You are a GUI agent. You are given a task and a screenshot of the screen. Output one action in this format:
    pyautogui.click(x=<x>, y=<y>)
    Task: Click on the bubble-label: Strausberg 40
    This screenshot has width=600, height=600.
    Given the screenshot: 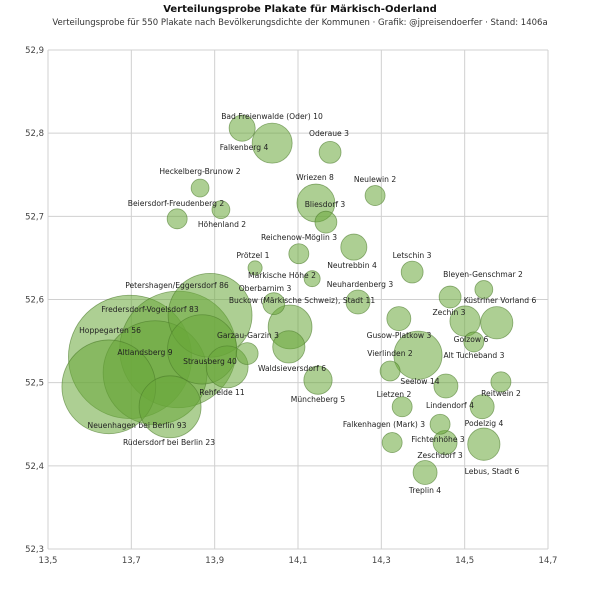 What is the action you would take?
    pyautogui.click(x=210, y=361)
    